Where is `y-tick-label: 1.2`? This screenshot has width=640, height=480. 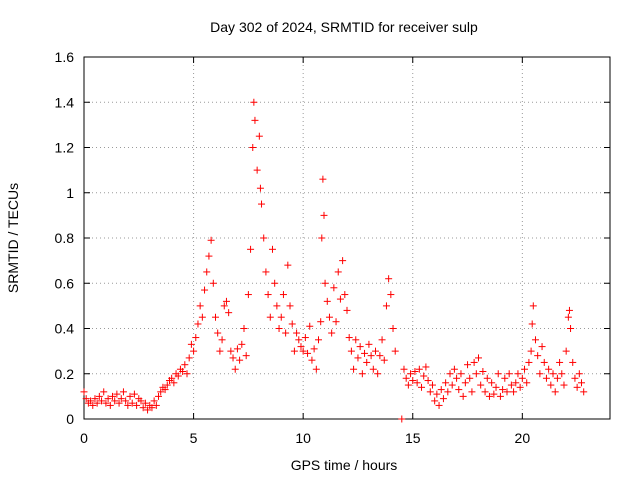
y-tick-label: 1.2 is located at coordinates (65, 148).